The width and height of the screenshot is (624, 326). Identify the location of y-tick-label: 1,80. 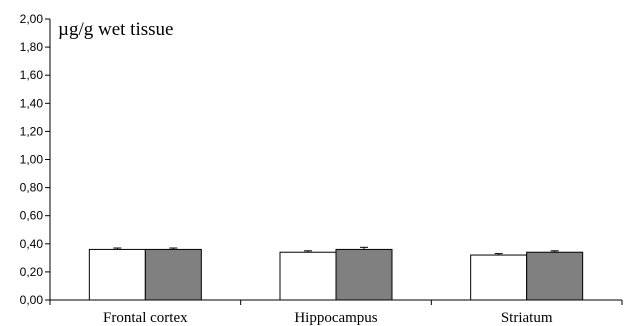
(32, 47).